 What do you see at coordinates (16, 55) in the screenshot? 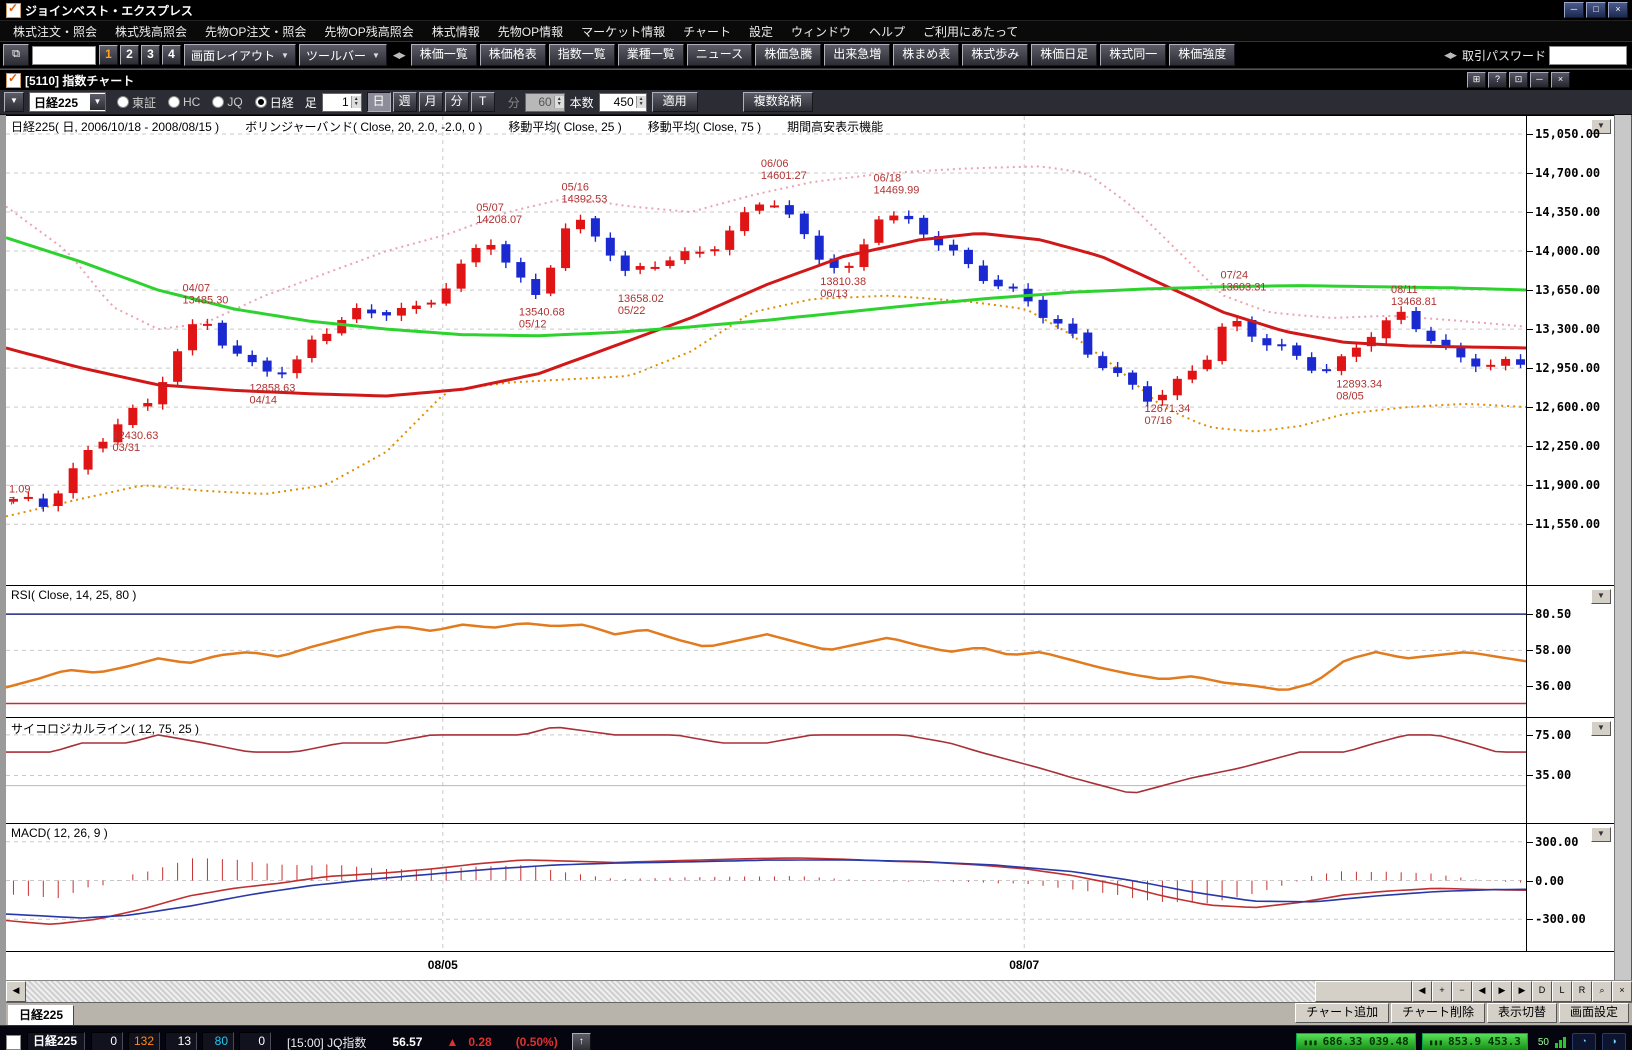
I see `layout-windows-icon: ⧉` at bounding box center [16, 55].